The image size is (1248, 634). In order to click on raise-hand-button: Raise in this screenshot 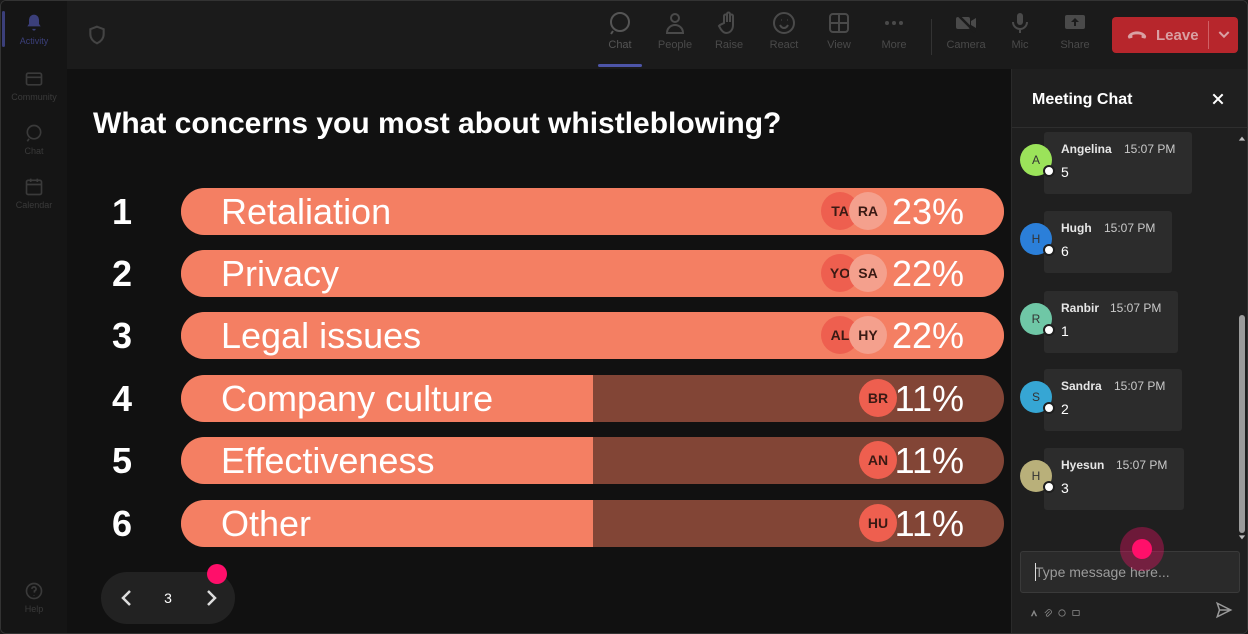, I will do `click(729, 37)`.